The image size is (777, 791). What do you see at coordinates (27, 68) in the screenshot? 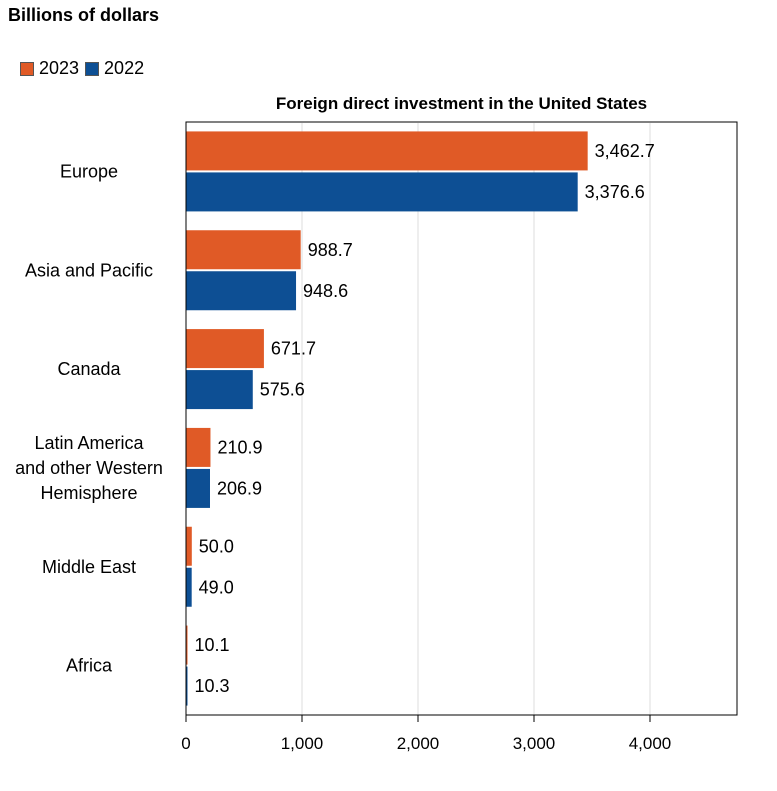
I see `legend-swatch-2023` at bounding box center [27, 68].